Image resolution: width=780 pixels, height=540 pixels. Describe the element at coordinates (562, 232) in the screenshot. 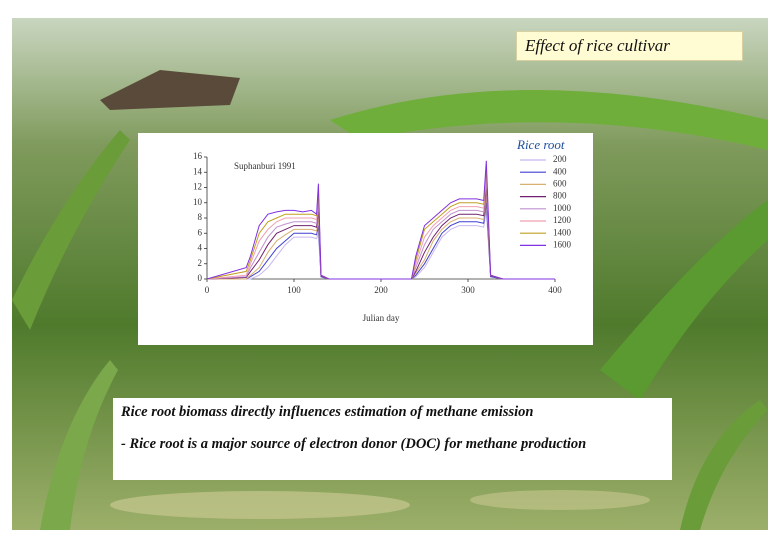

I see `legend-label: 1400` at that location.